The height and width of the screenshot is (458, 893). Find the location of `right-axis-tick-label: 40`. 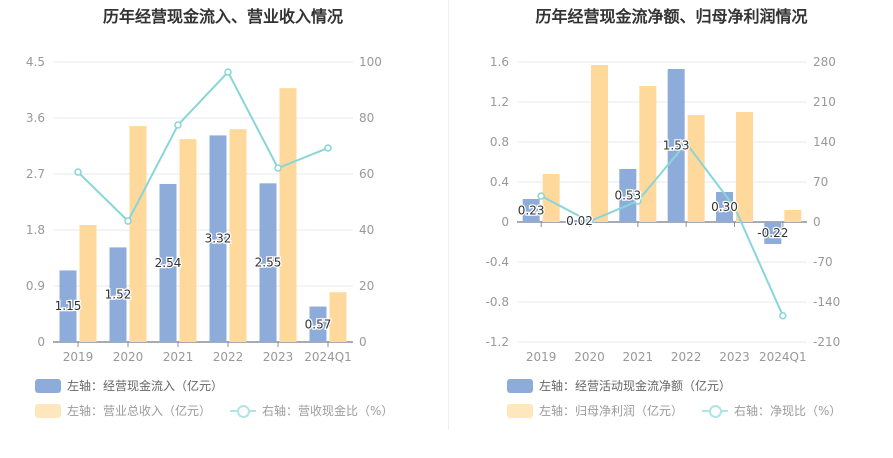

right-axis-tick-label: 40 is located at coordinates (366, 230).